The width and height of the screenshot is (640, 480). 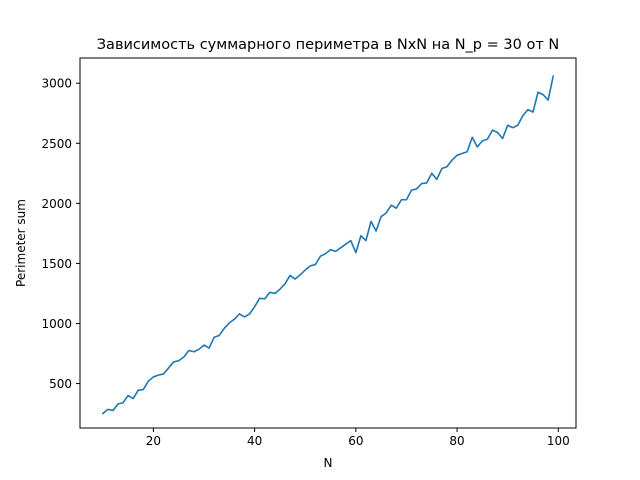 What do you see at coordinates (56, 204) in the screenshot?
I see `y-tick-label: 2000` at bounding box center [56, 204].